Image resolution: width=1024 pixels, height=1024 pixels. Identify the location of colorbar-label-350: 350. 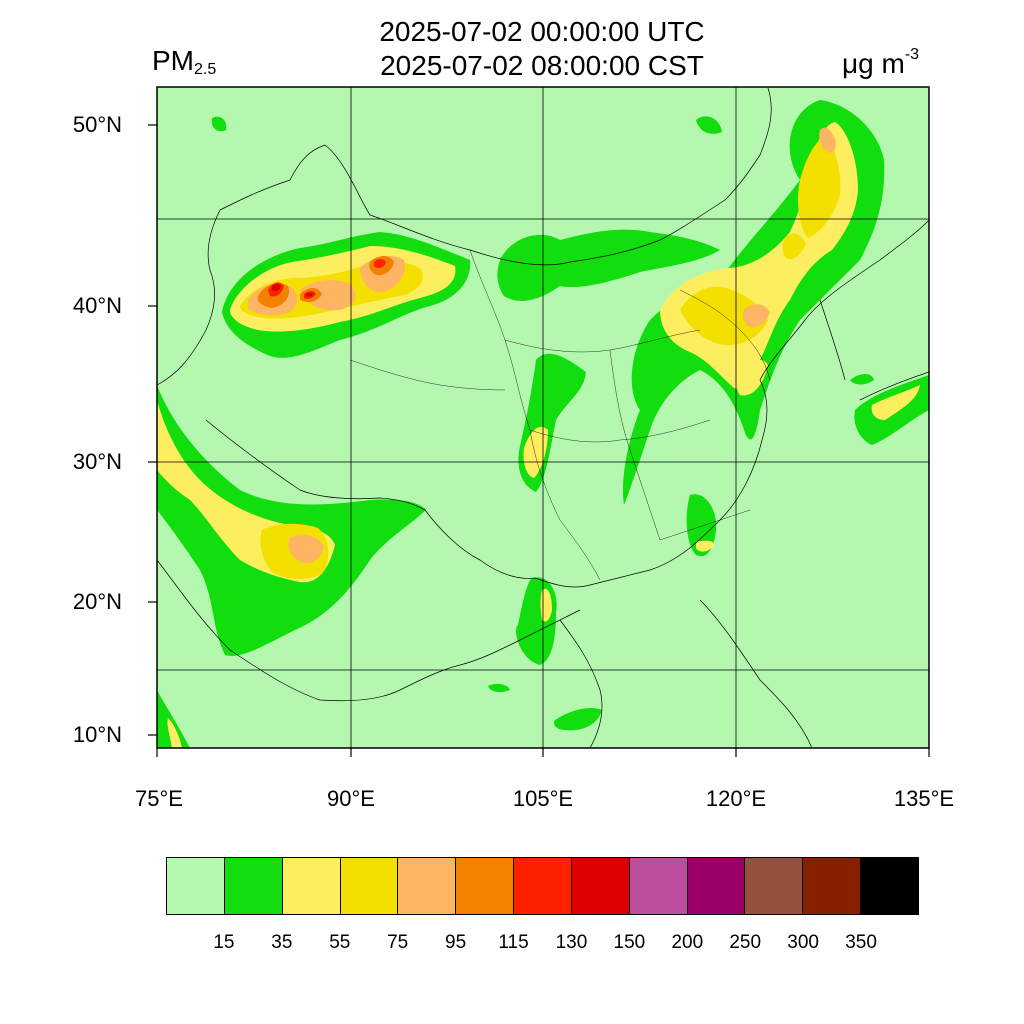
(861, 942).